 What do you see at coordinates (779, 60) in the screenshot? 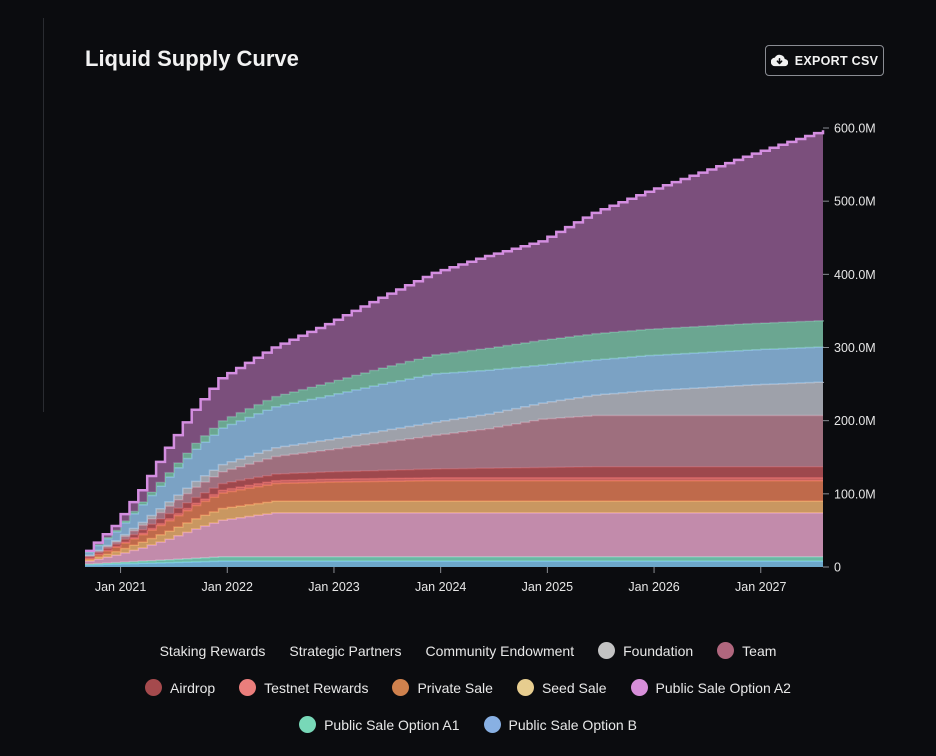
I see `cloud-download-icon` at bounding box center [779, 60].